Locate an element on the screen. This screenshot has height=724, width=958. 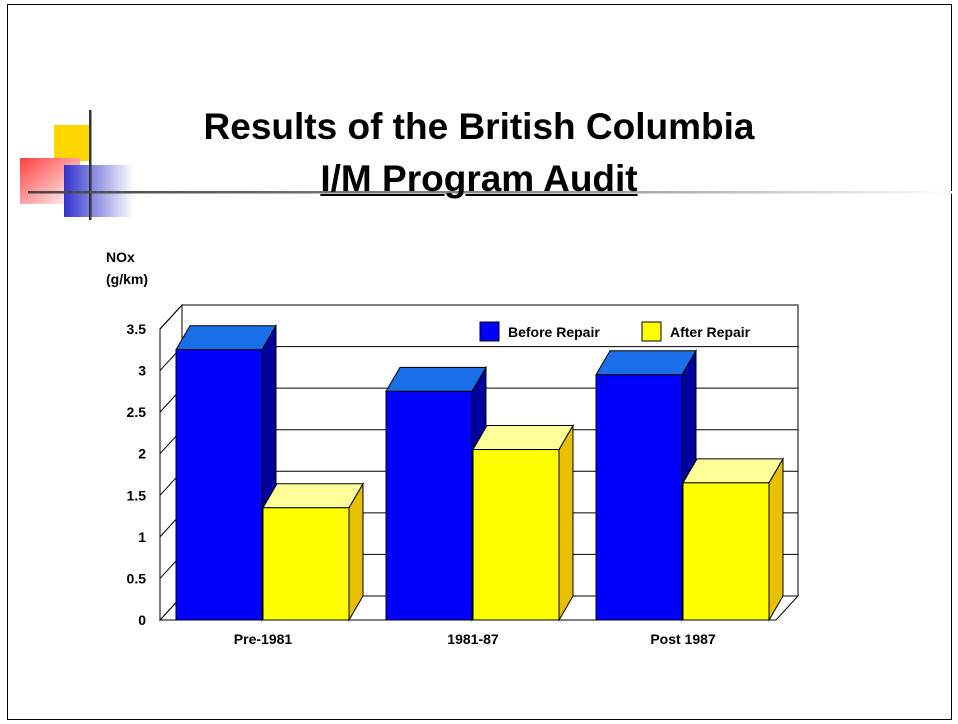
legend-swatch-after is located at coordinates (651, 331).